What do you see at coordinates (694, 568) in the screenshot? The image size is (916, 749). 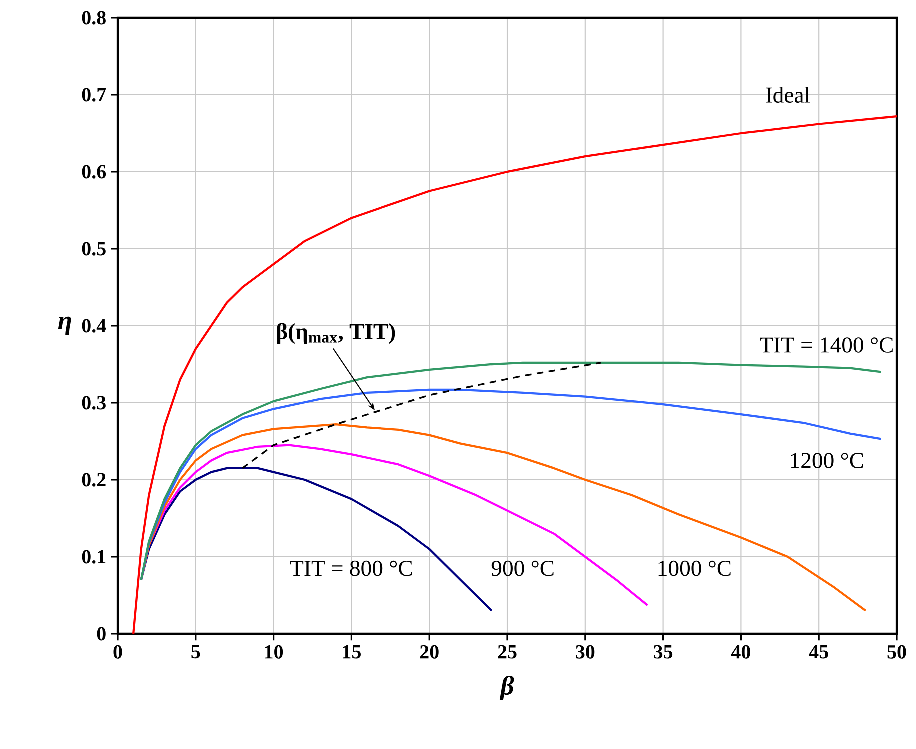 I see `series-label: 1000 °C` at bounding box center [694, 568].